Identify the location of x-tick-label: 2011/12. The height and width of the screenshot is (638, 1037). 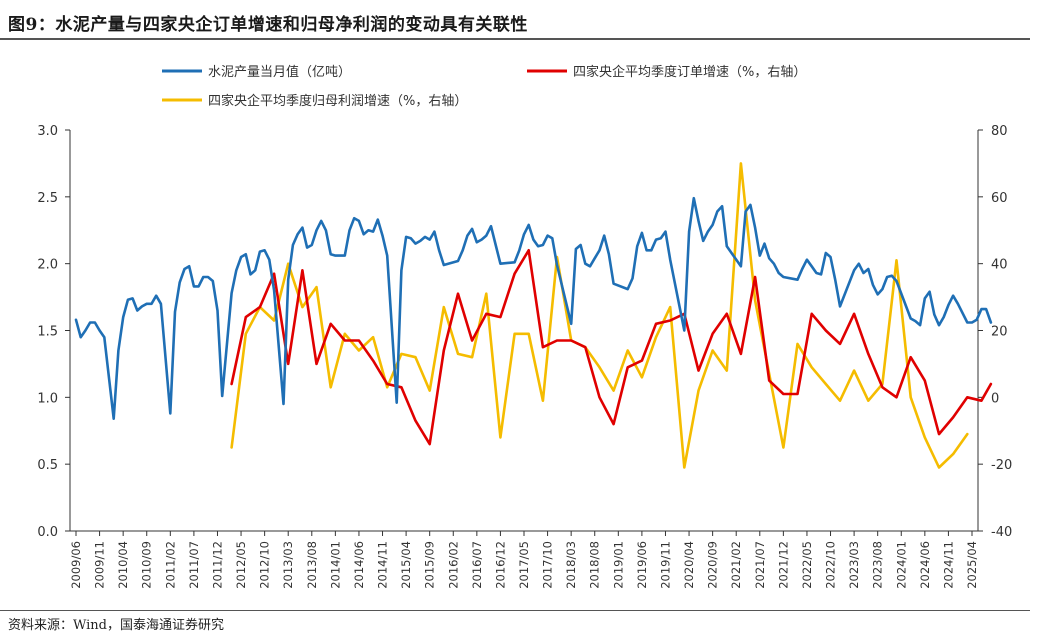
(217, 565).